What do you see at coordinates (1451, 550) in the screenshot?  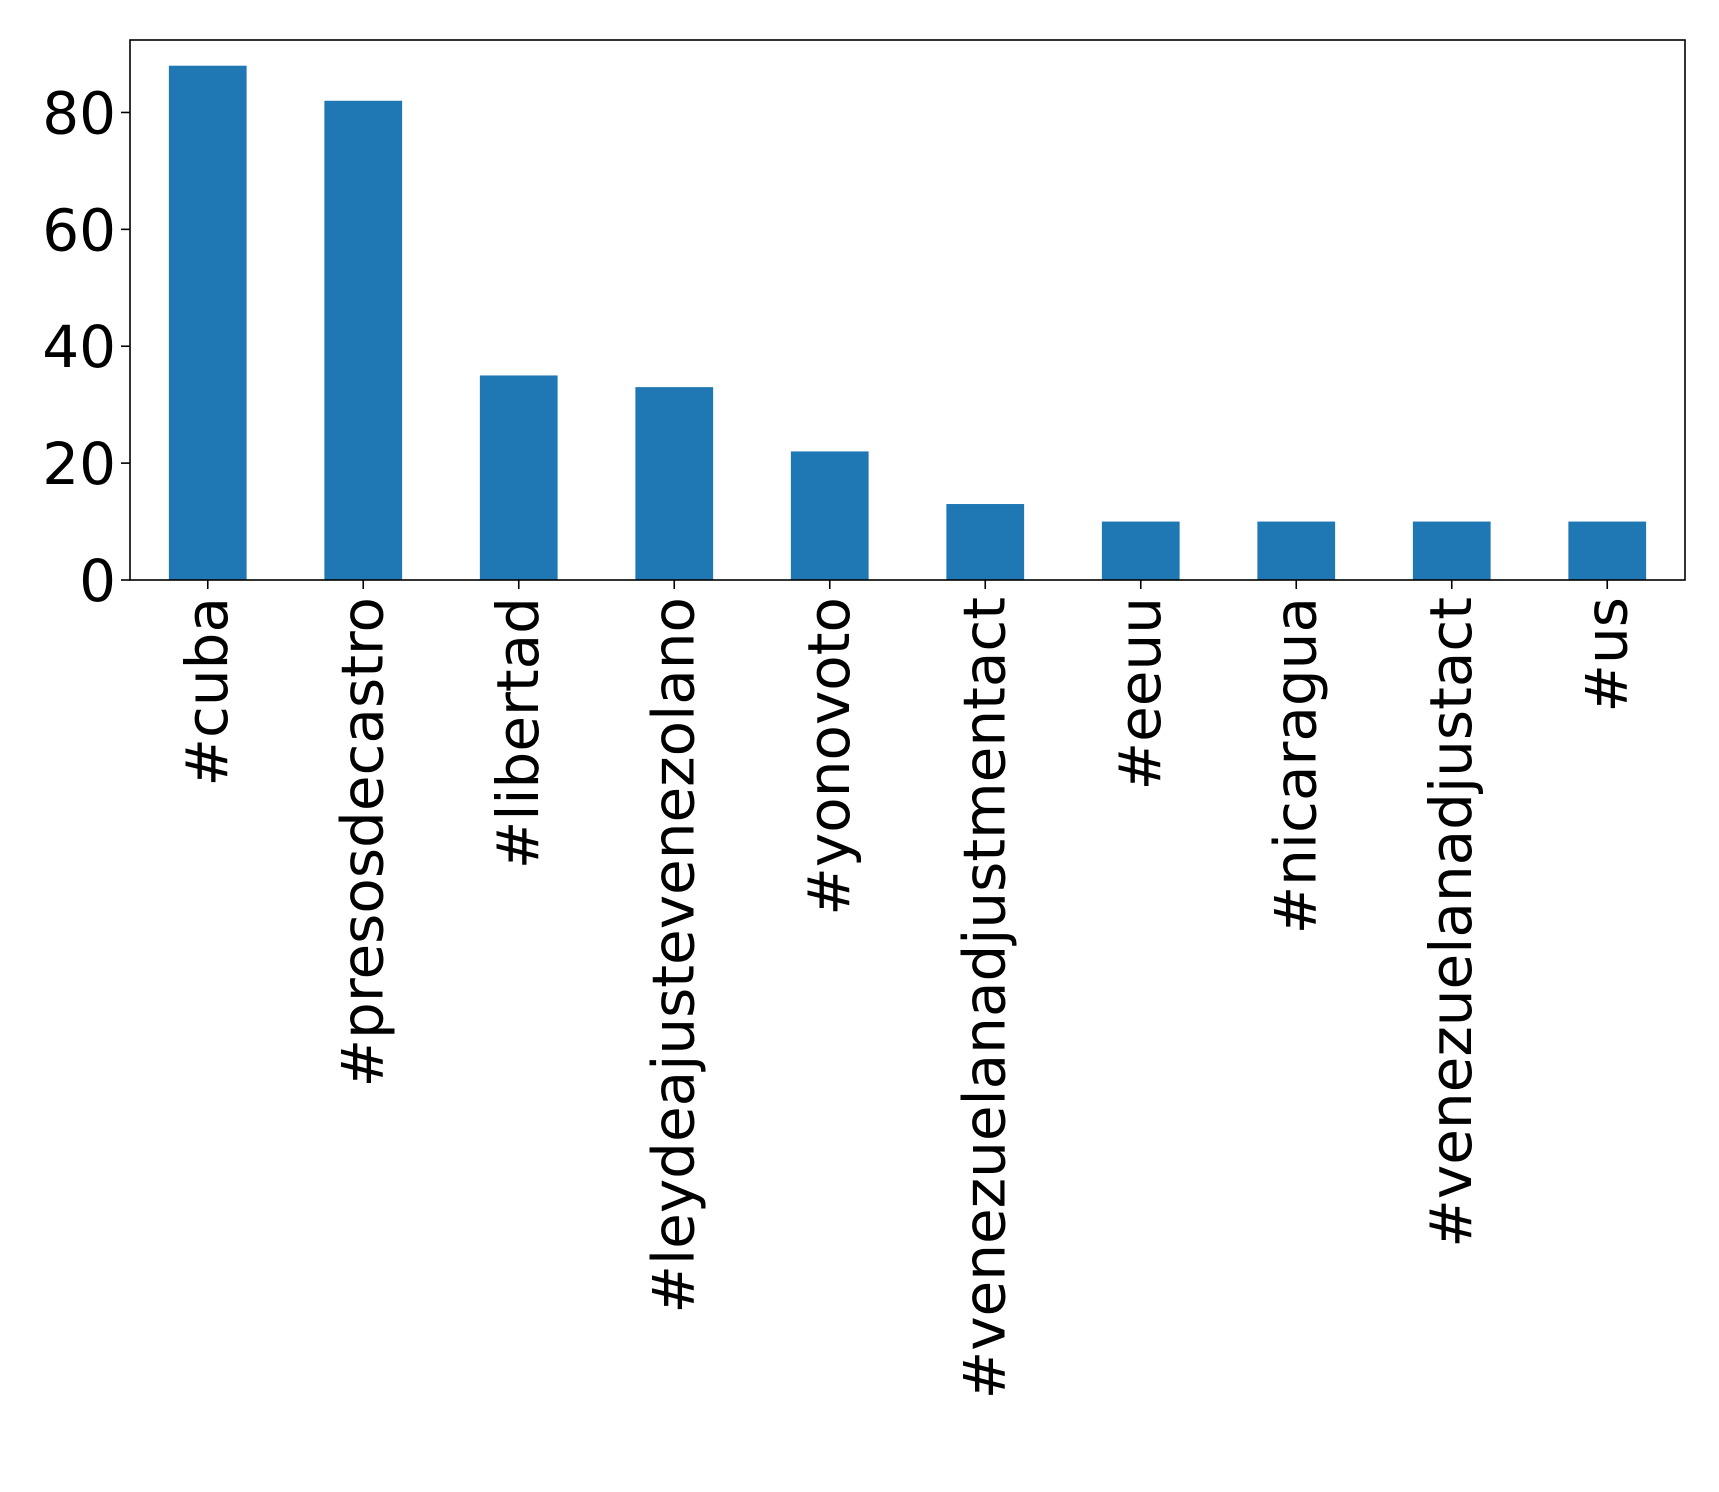 I see `bar-venezuelanadjustact` at bounding box center [1451, 550].